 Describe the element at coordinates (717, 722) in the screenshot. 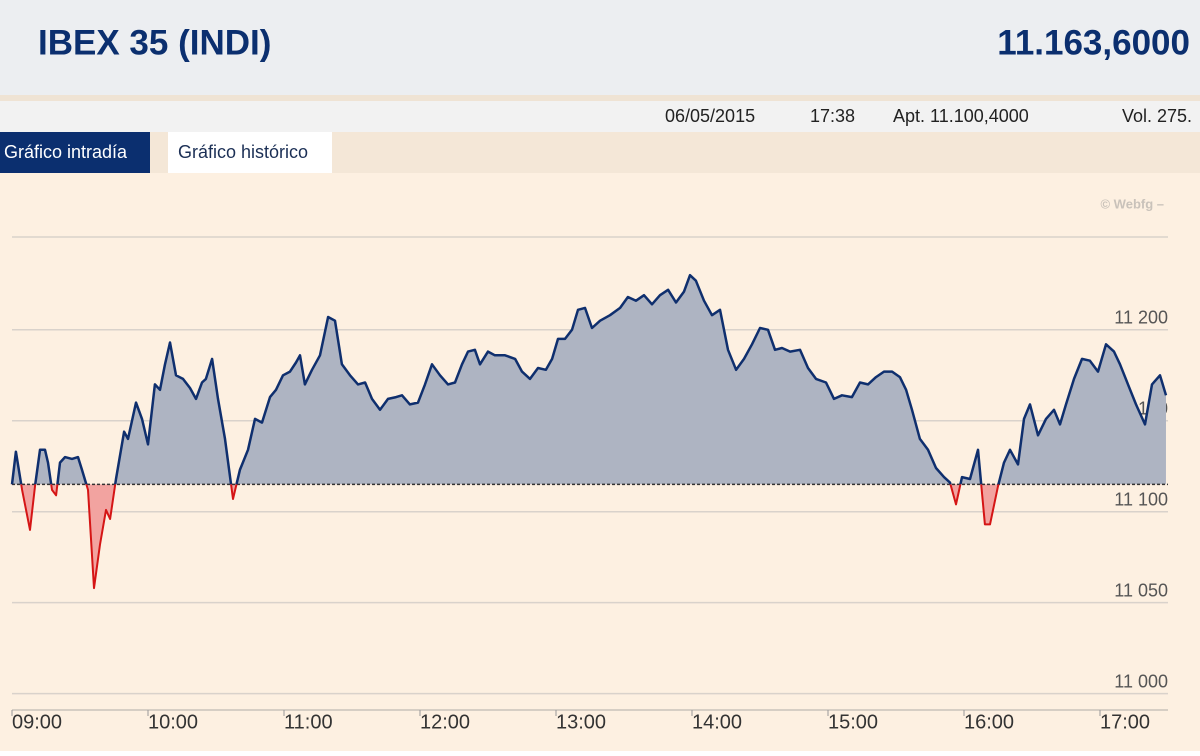

I see `x-tick-label: 14:00` at that location.